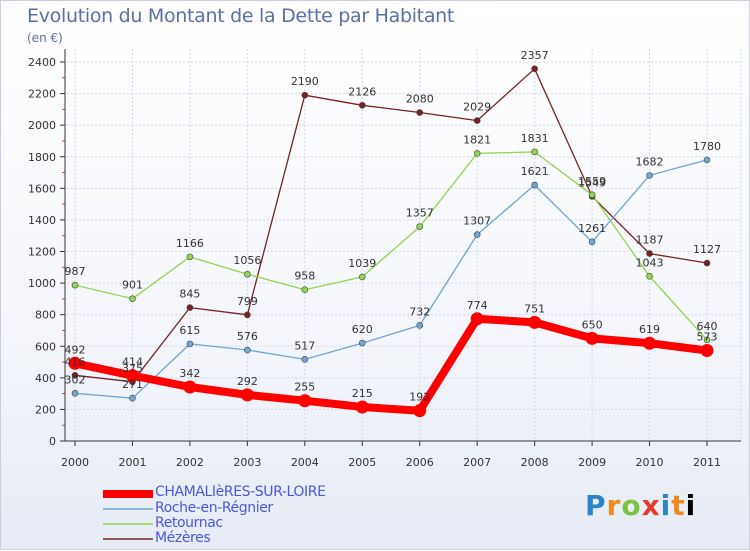 The width and height of the screenshot is (750, 551). What do you see at coordinates (592, 182) in the screenshot?
I see `data-label-3: 1549` at bounding box center [592, 182].